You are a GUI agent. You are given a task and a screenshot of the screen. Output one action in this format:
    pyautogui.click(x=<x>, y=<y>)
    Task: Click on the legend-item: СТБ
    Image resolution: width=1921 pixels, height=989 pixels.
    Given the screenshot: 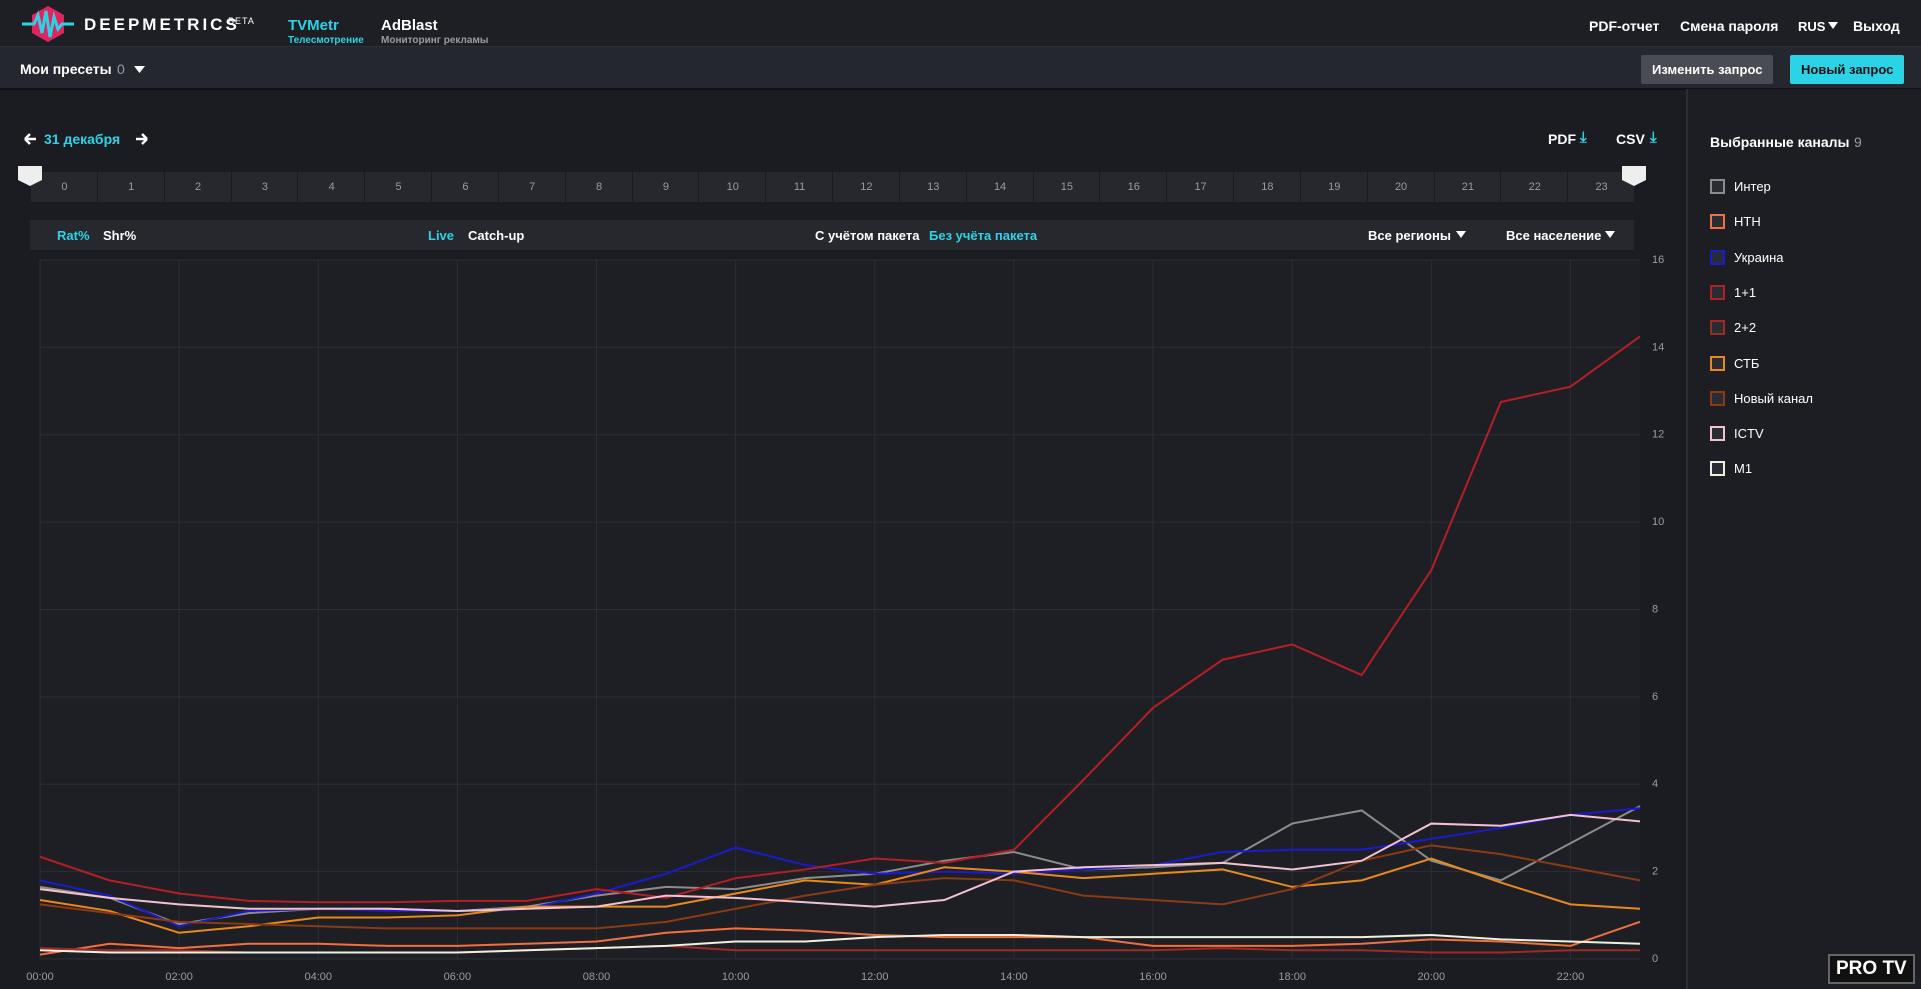 What is the action you would take?
    pyautogui.click(x=1735, y=363)
    